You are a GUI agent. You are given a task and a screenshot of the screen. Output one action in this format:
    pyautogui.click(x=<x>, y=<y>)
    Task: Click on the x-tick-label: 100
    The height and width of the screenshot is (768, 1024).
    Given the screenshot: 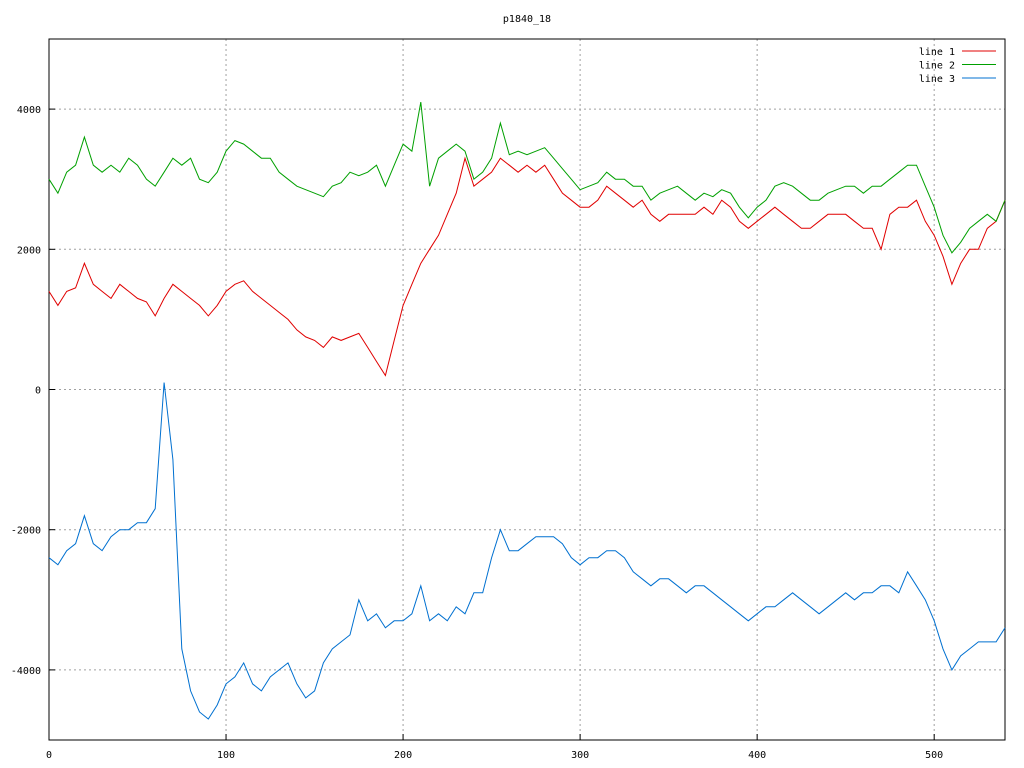 What is the action you would take?
    pyautogui.click(x=226, y=755)
    